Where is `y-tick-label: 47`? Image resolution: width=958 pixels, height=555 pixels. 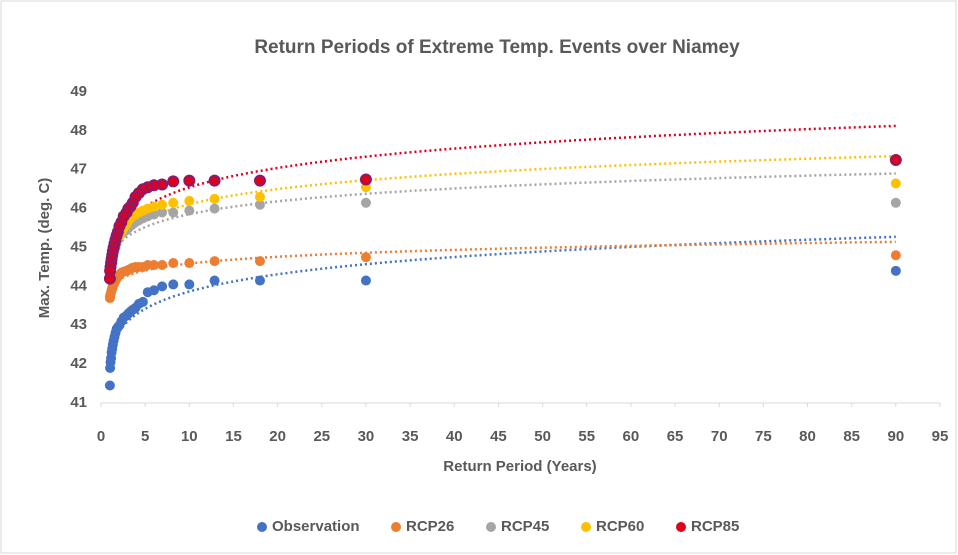
y-tick-label: 47 is located at coordinates (78, 169).